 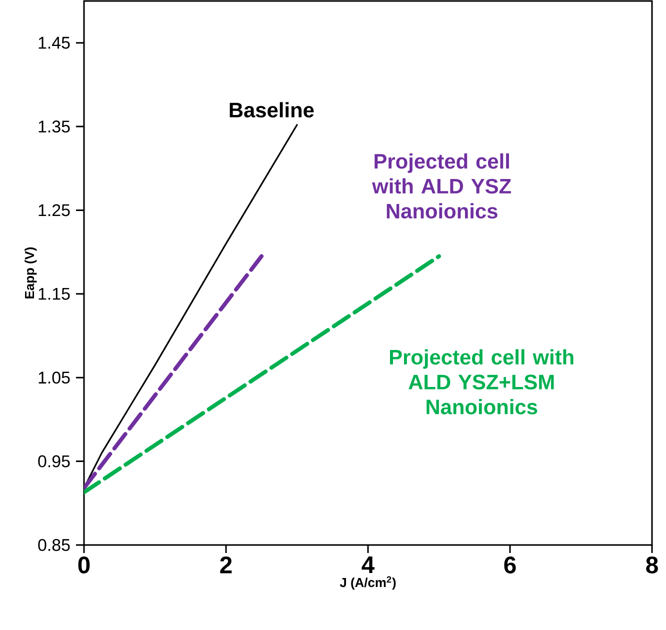 I want to click on y-tick-label: 0.85, so click(x=54, y=545).